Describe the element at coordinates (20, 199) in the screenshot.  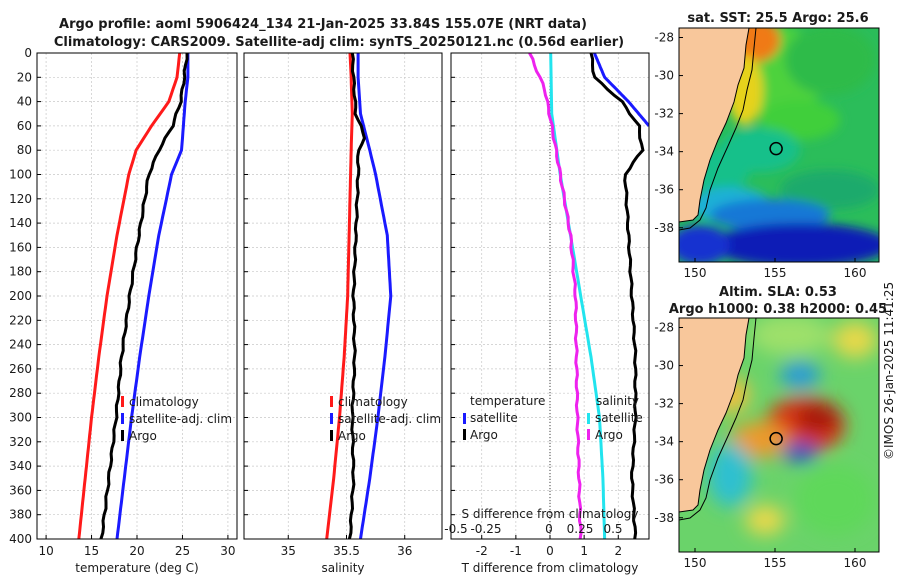
I see `y-tick-label: 120` at that location.